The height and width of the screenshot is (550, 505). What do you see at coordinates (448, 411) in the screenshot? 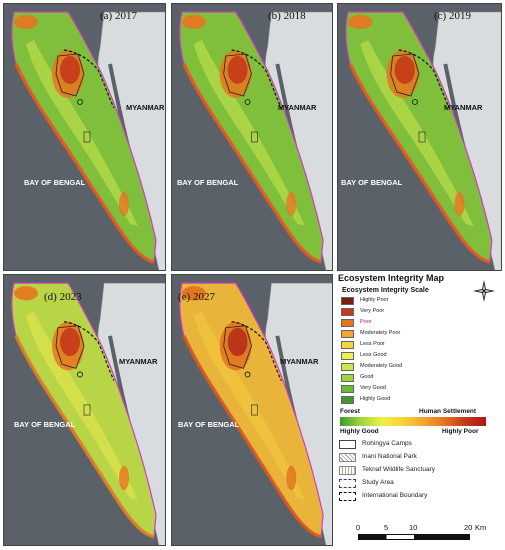
I see `gradient-label-settlement: Human Settlement` at bounding box center [448, 411].